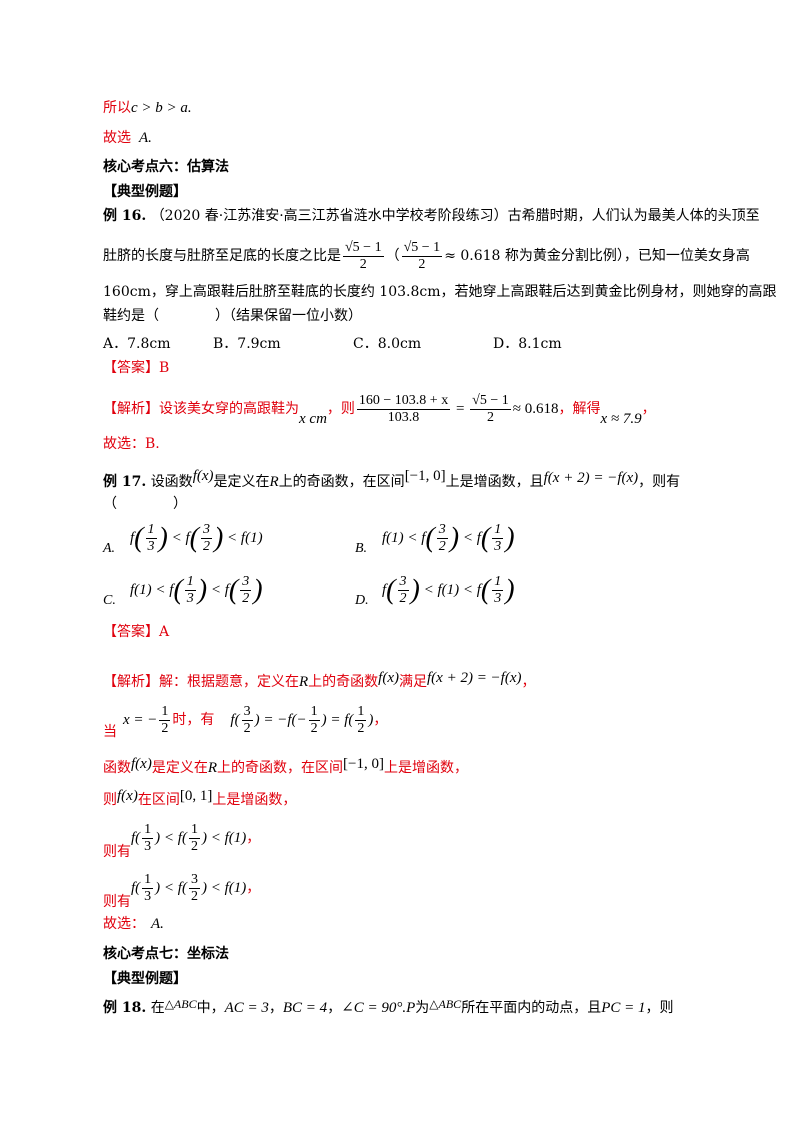 The image size is (800, 1132). Describe the element at coordinates (161, 108) in the screenshot. I see `math: c > b > a.` at that location.